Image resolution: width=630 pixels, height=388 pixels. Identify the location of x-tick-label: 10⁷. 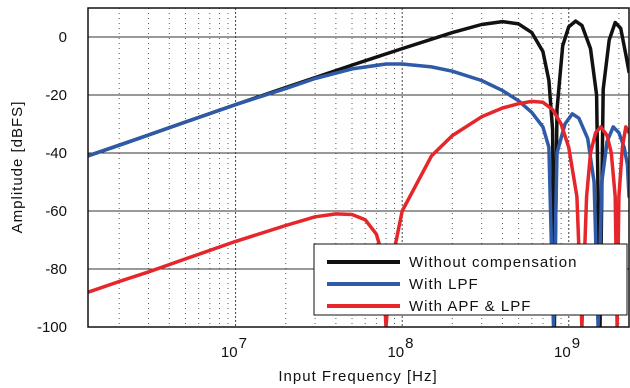
(234, 348).